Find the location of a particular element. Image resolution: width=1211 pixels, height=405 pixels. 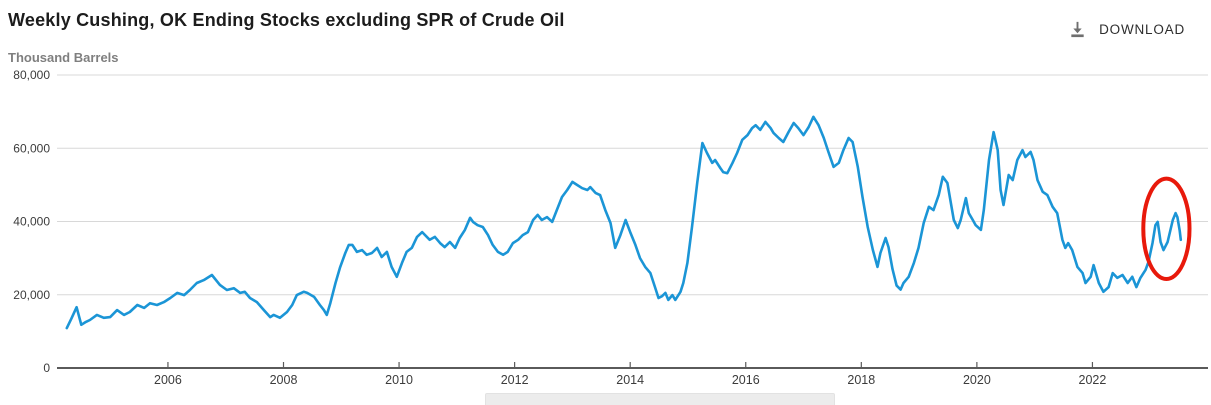

y-tick-label: 20,000 is located at coordinates (31, 295).